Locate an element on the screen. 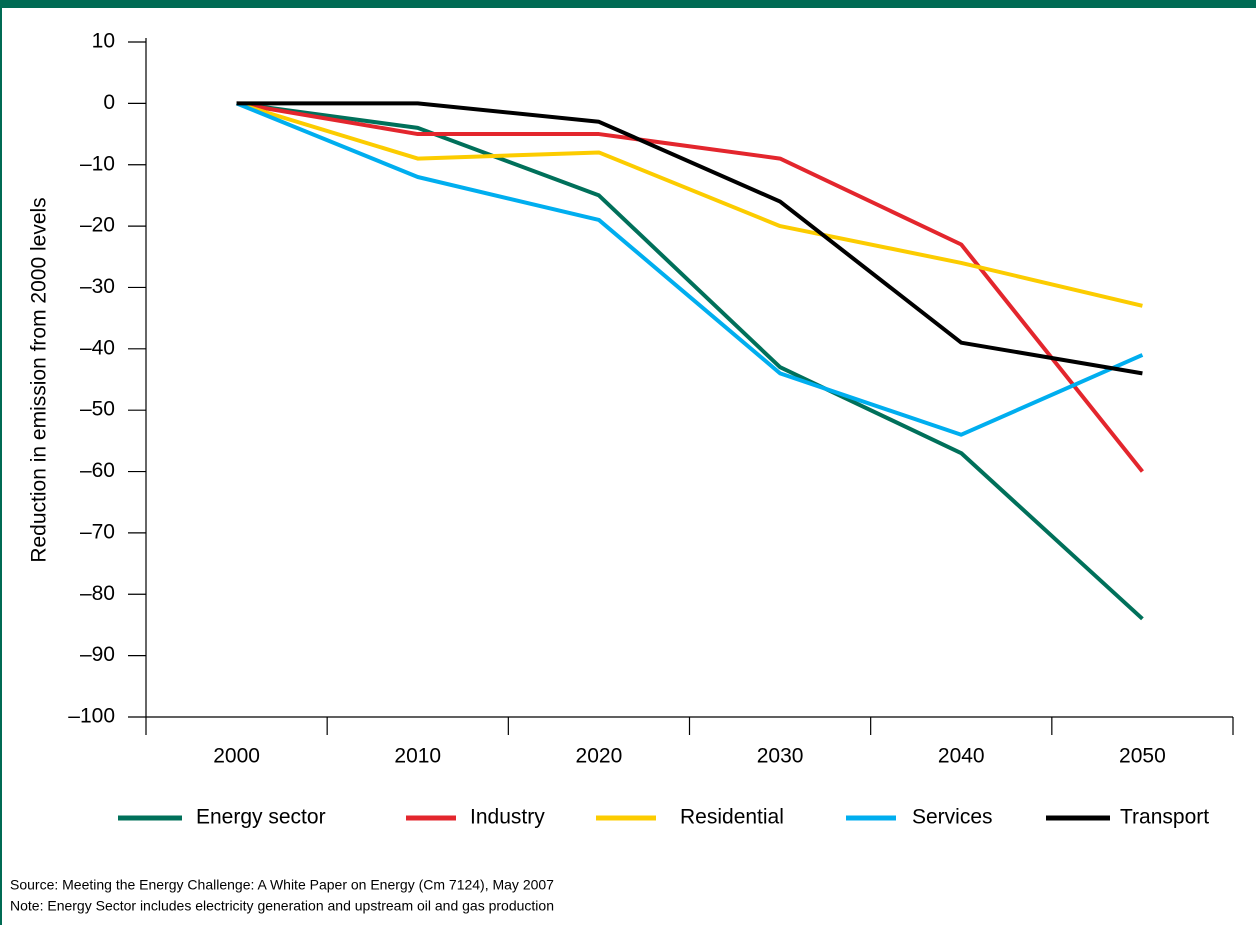 The height and width of the screenshot is (925, 1256). y-tick-label: –60 is located at coordinates (97, 470).